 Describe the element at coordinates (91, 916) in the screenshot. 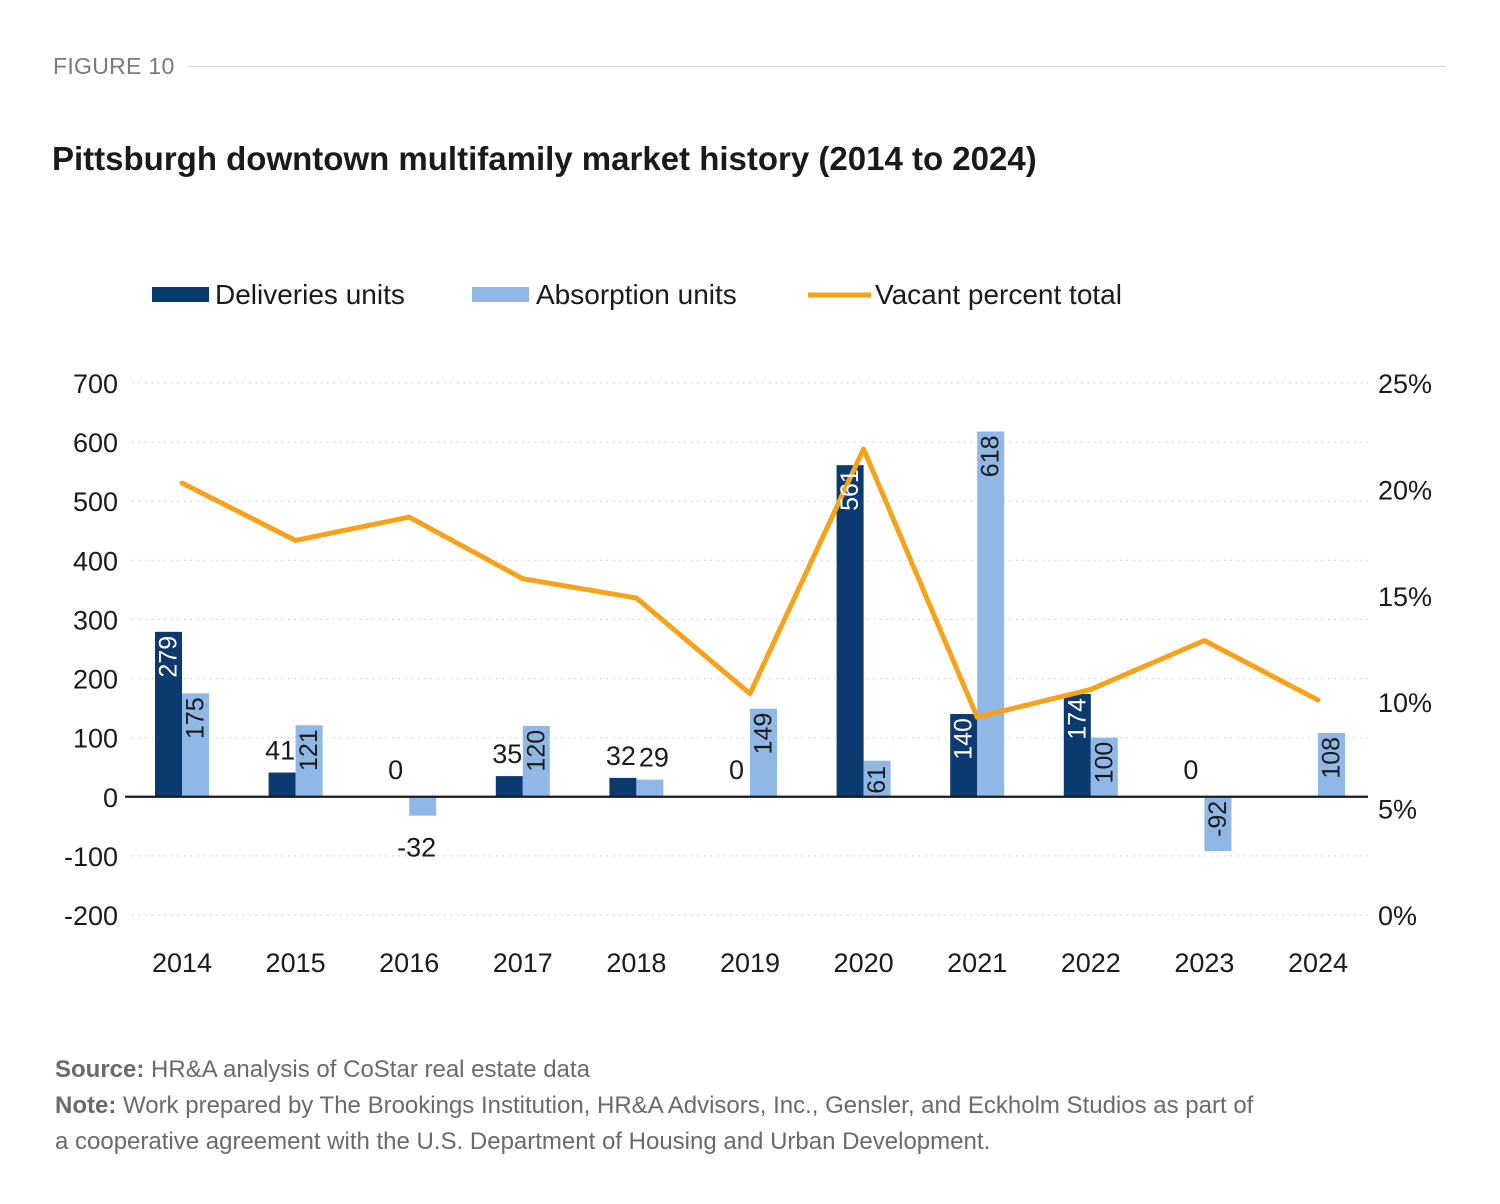

I see `y-left-tick-label: -200` at that location.